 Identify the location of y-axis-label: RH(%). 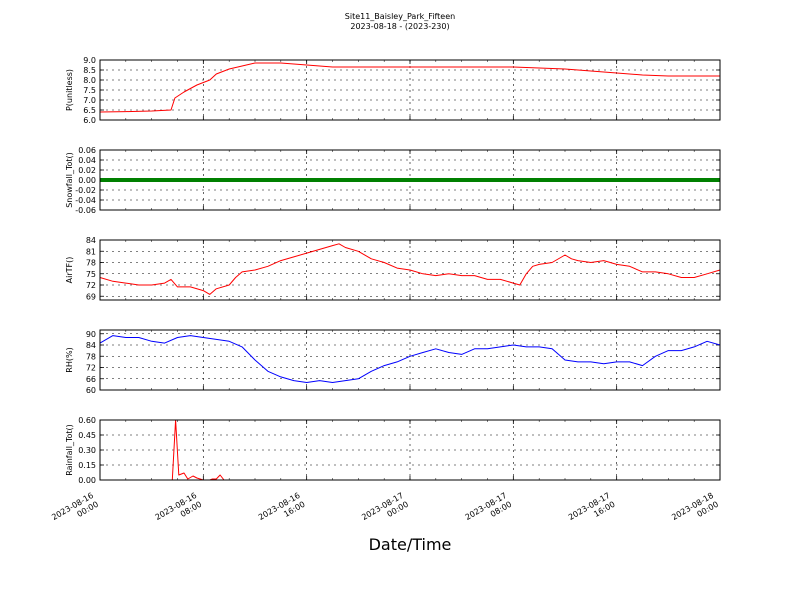
(69, 359).